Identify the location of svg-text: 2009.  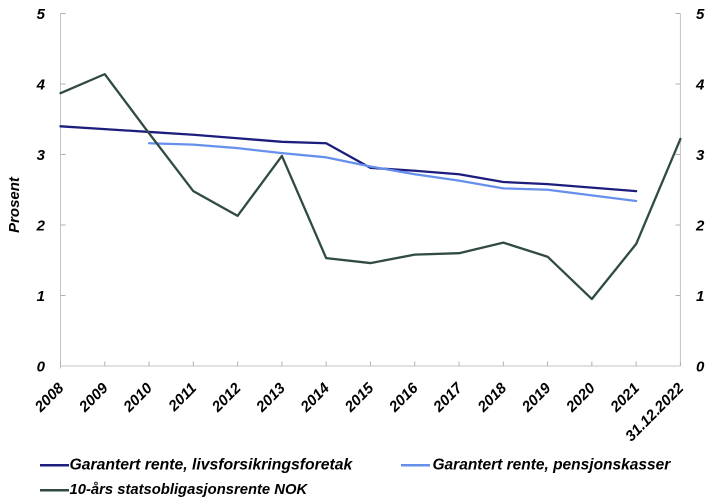
(93, 397).